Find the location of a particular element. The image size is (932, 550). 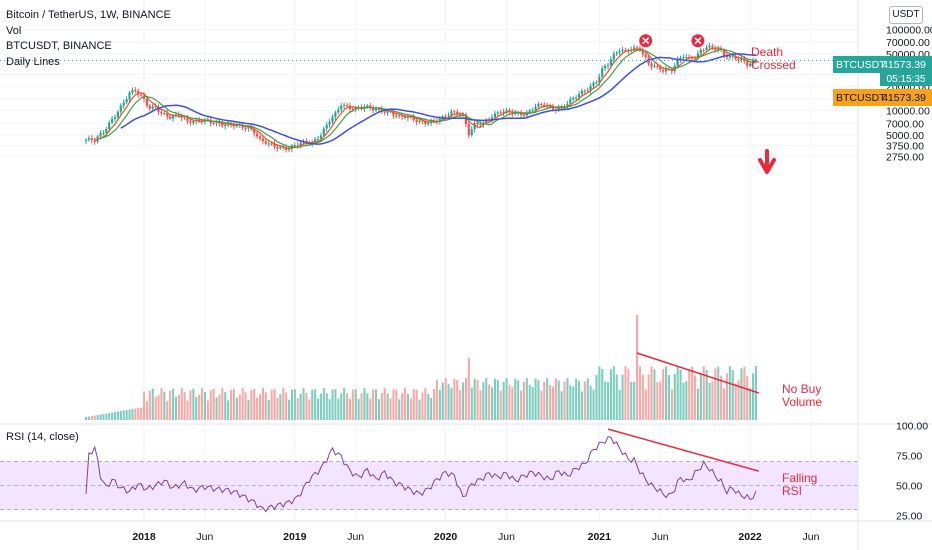

rsi-legend: RSI (14, close) is located at coordinates (42, 437).